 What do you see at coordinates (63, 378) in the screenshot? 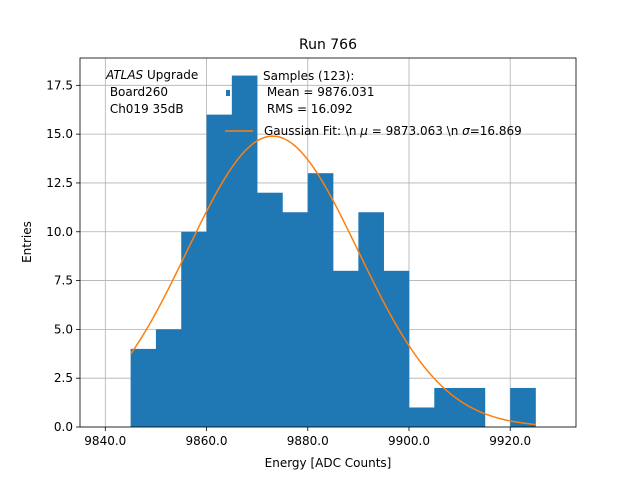
I see `y-tick-label-1: 2.5` at bounding box center [63, 378].